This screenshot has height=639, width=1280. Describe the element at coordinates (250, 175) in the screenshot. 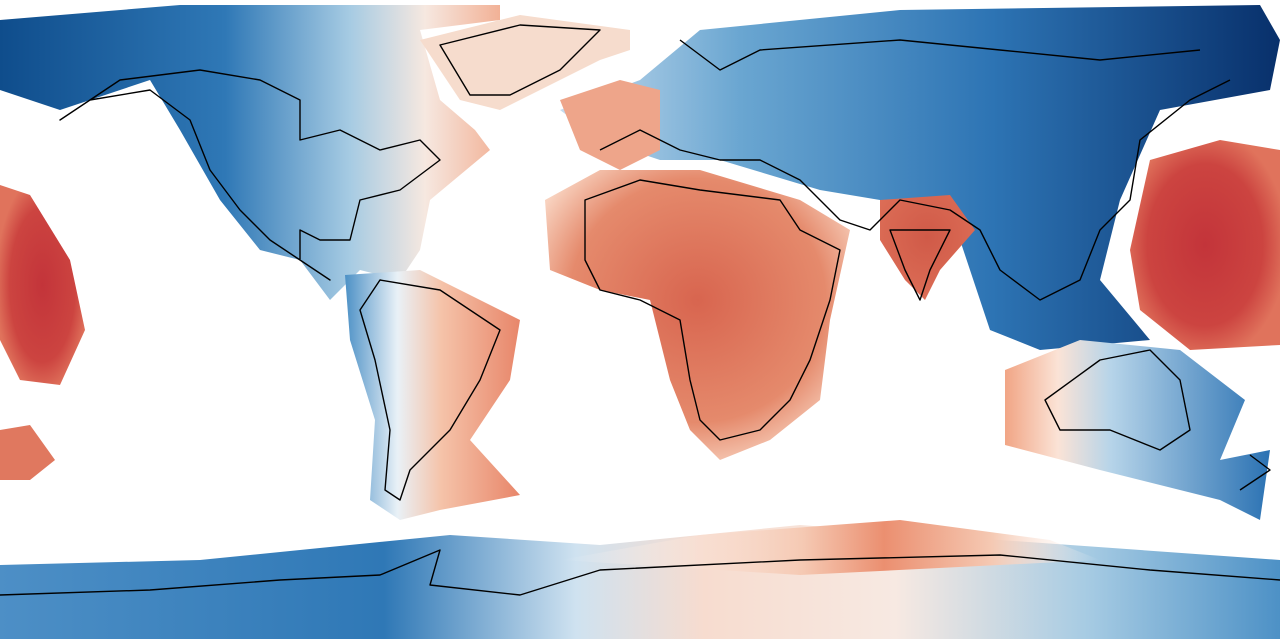

I see `north-america-coast` at that location.